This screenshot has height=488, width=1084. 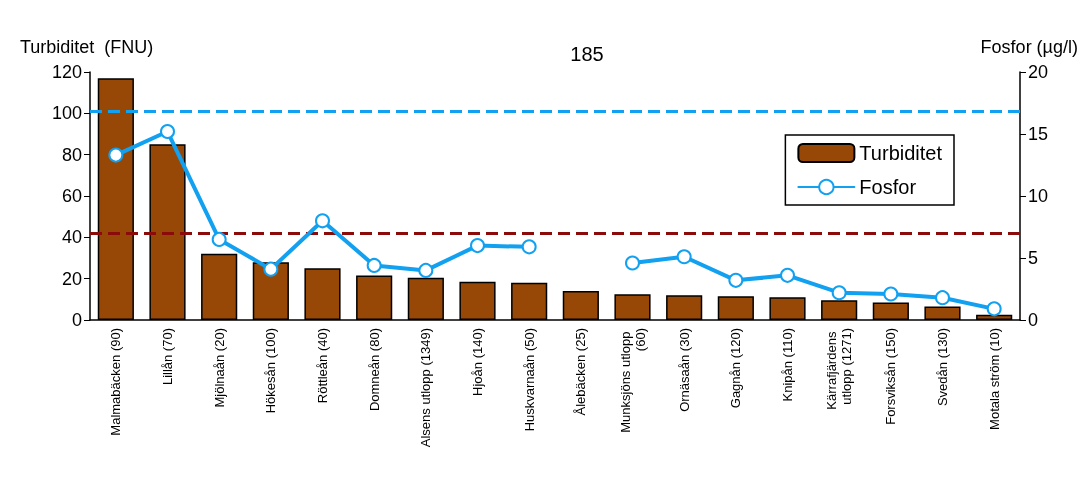 I want to click on y2-tick-label: 15, so click(x=1038, y=134).